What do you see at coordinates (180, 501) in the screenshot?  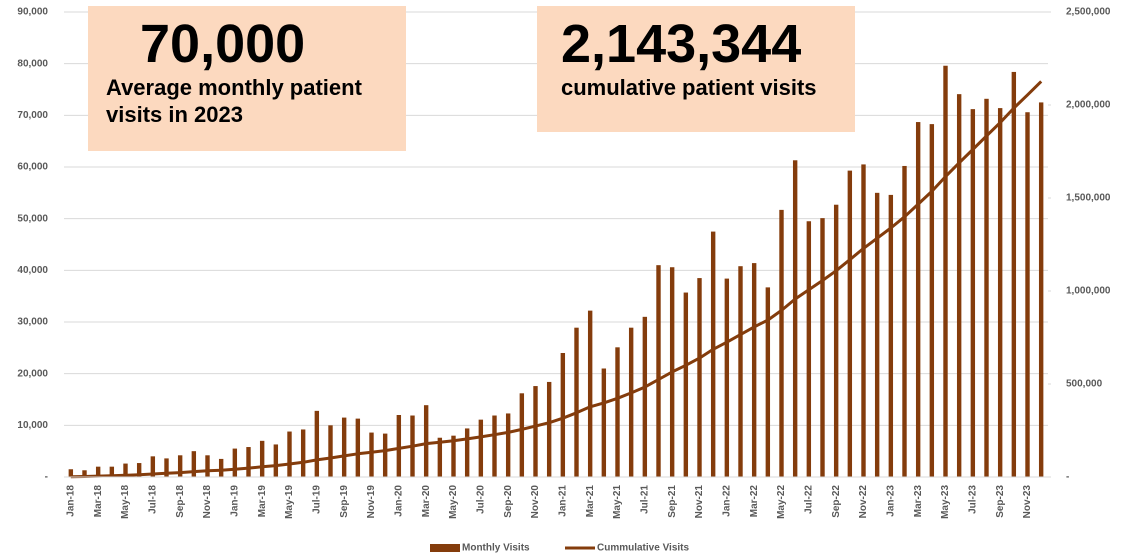 I see `x-tick-label: Sep-18` at bounding box center [180, 501].